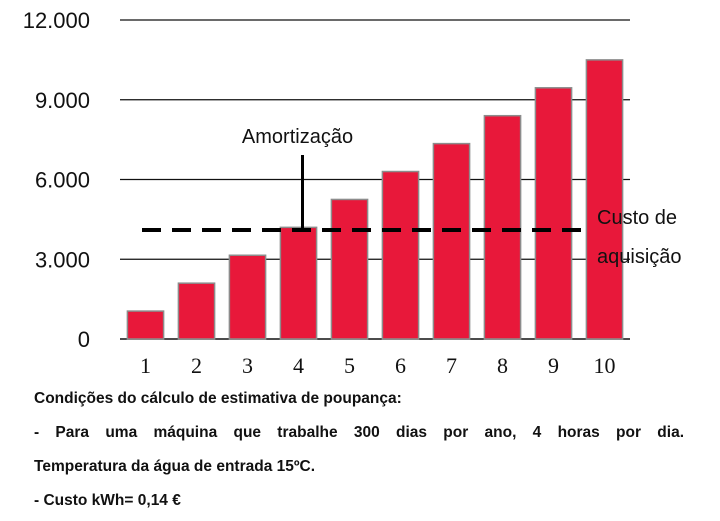 The image size is (720, 521). Describe the element at coordinates (553, 365) in the screenshot. I see `x-tick-label-9: 9` at that location.